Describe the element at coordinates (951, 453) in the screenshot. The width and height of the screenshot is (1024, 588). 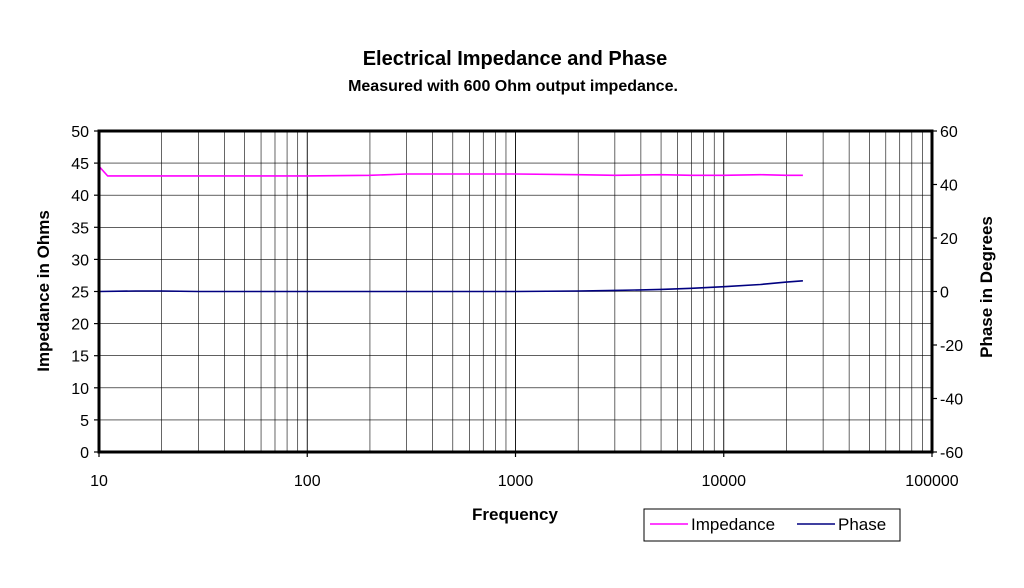
I see `y2-tick-label: -60` at that location.